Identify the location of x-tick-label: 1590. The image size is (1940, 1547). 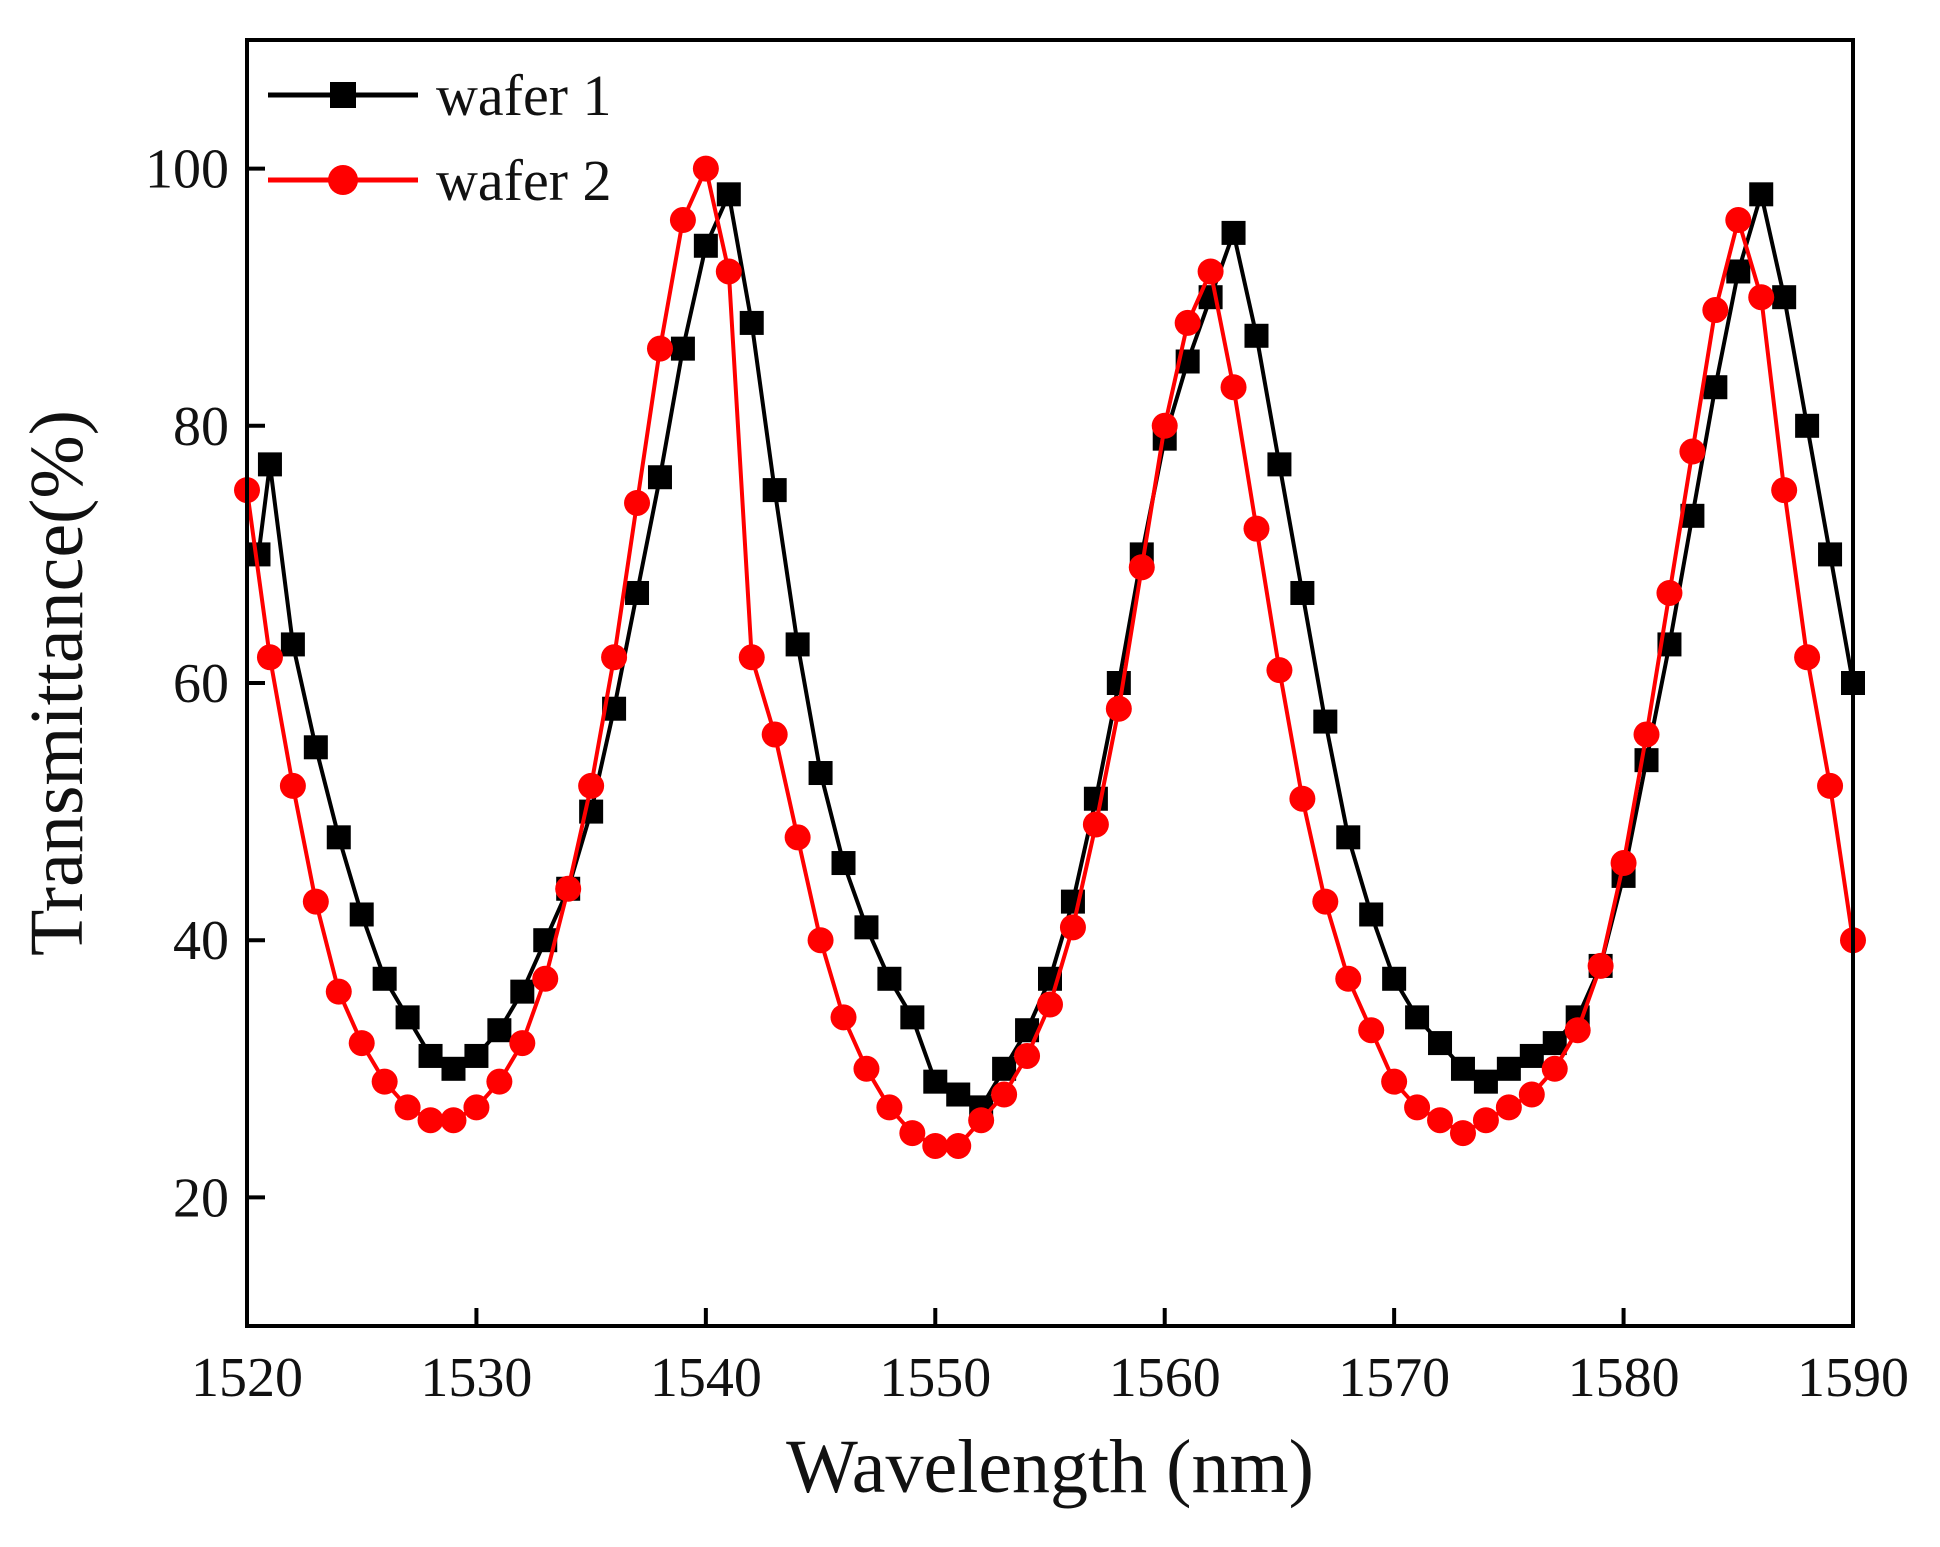
(1853, 1378).